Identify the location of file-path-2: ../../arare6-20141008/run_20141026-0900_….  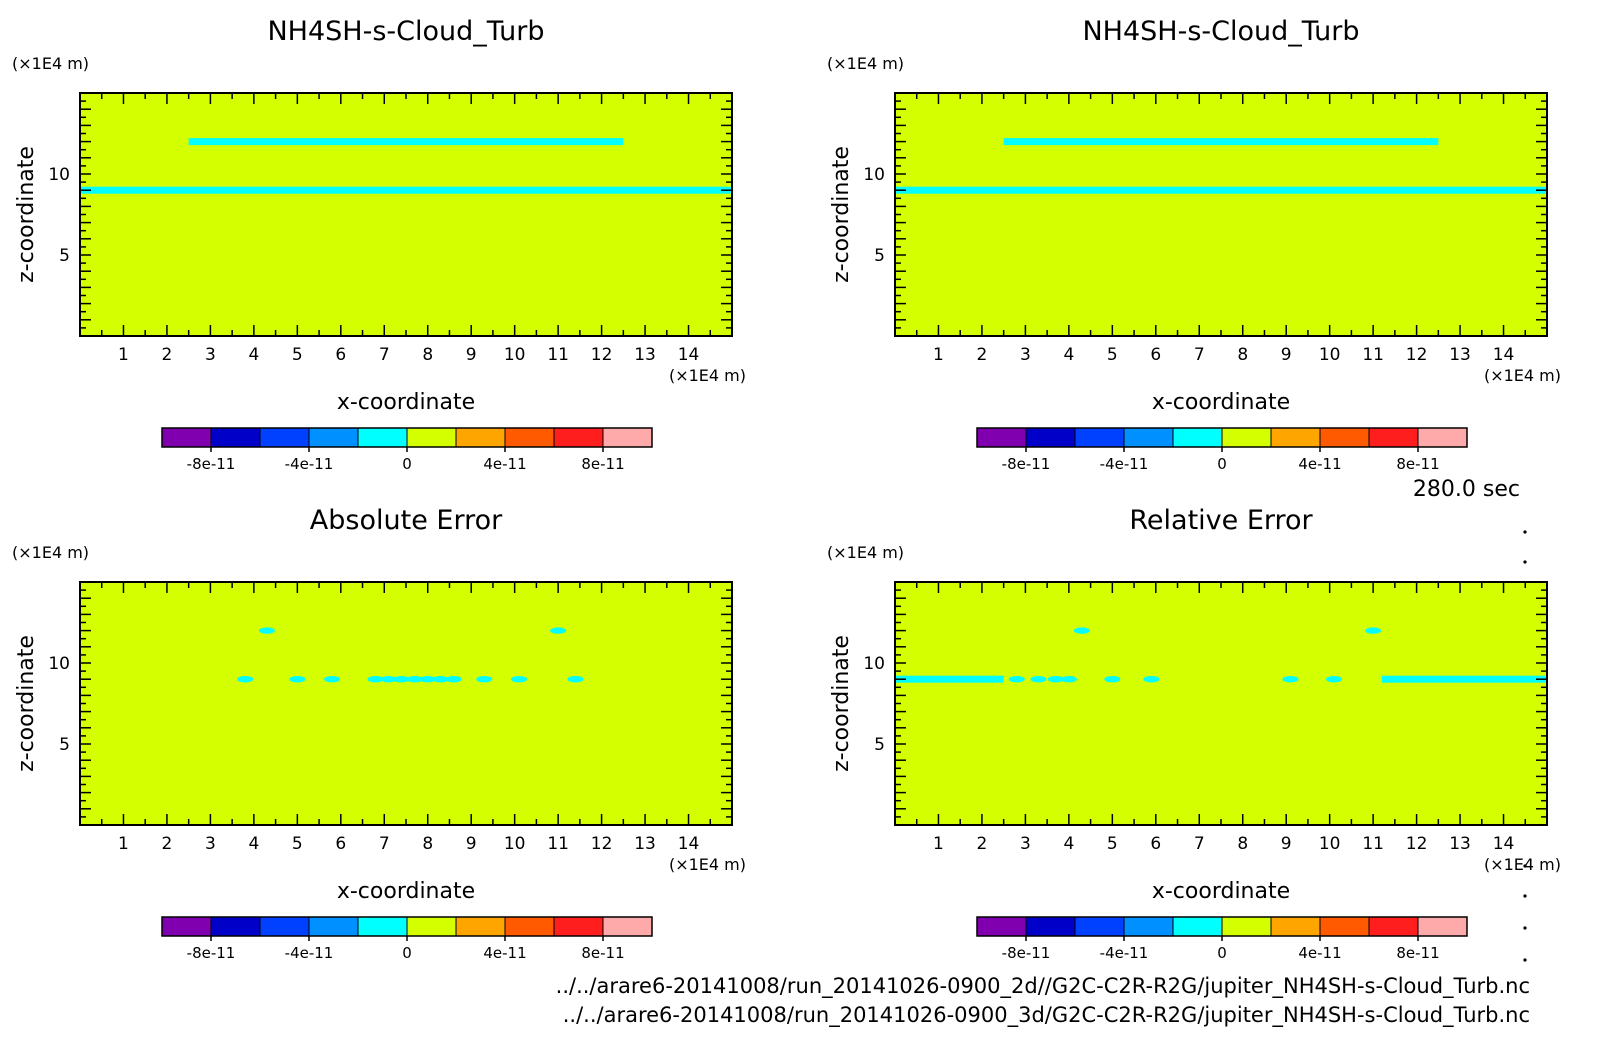
(1046, 1015).